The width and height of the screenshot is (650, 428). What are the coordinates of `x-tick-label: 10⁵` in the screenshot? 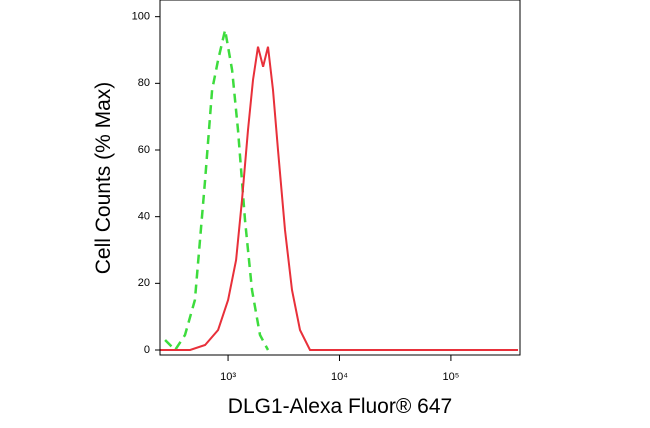 It's located at (451, 377).